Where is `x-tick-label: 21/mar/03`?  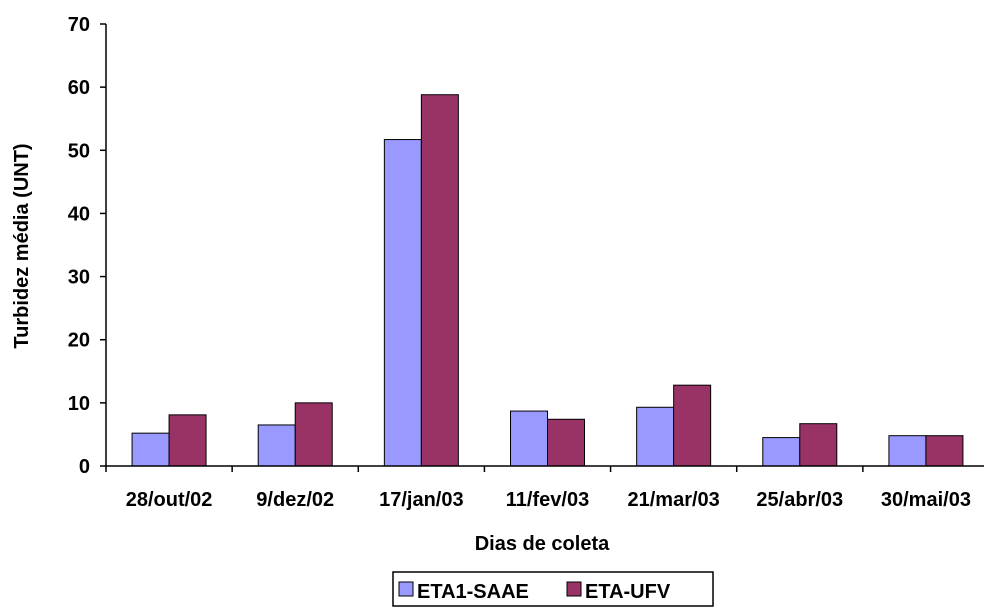 x-tick-label: 21/mar/03 is located at coordinates (673, 500).